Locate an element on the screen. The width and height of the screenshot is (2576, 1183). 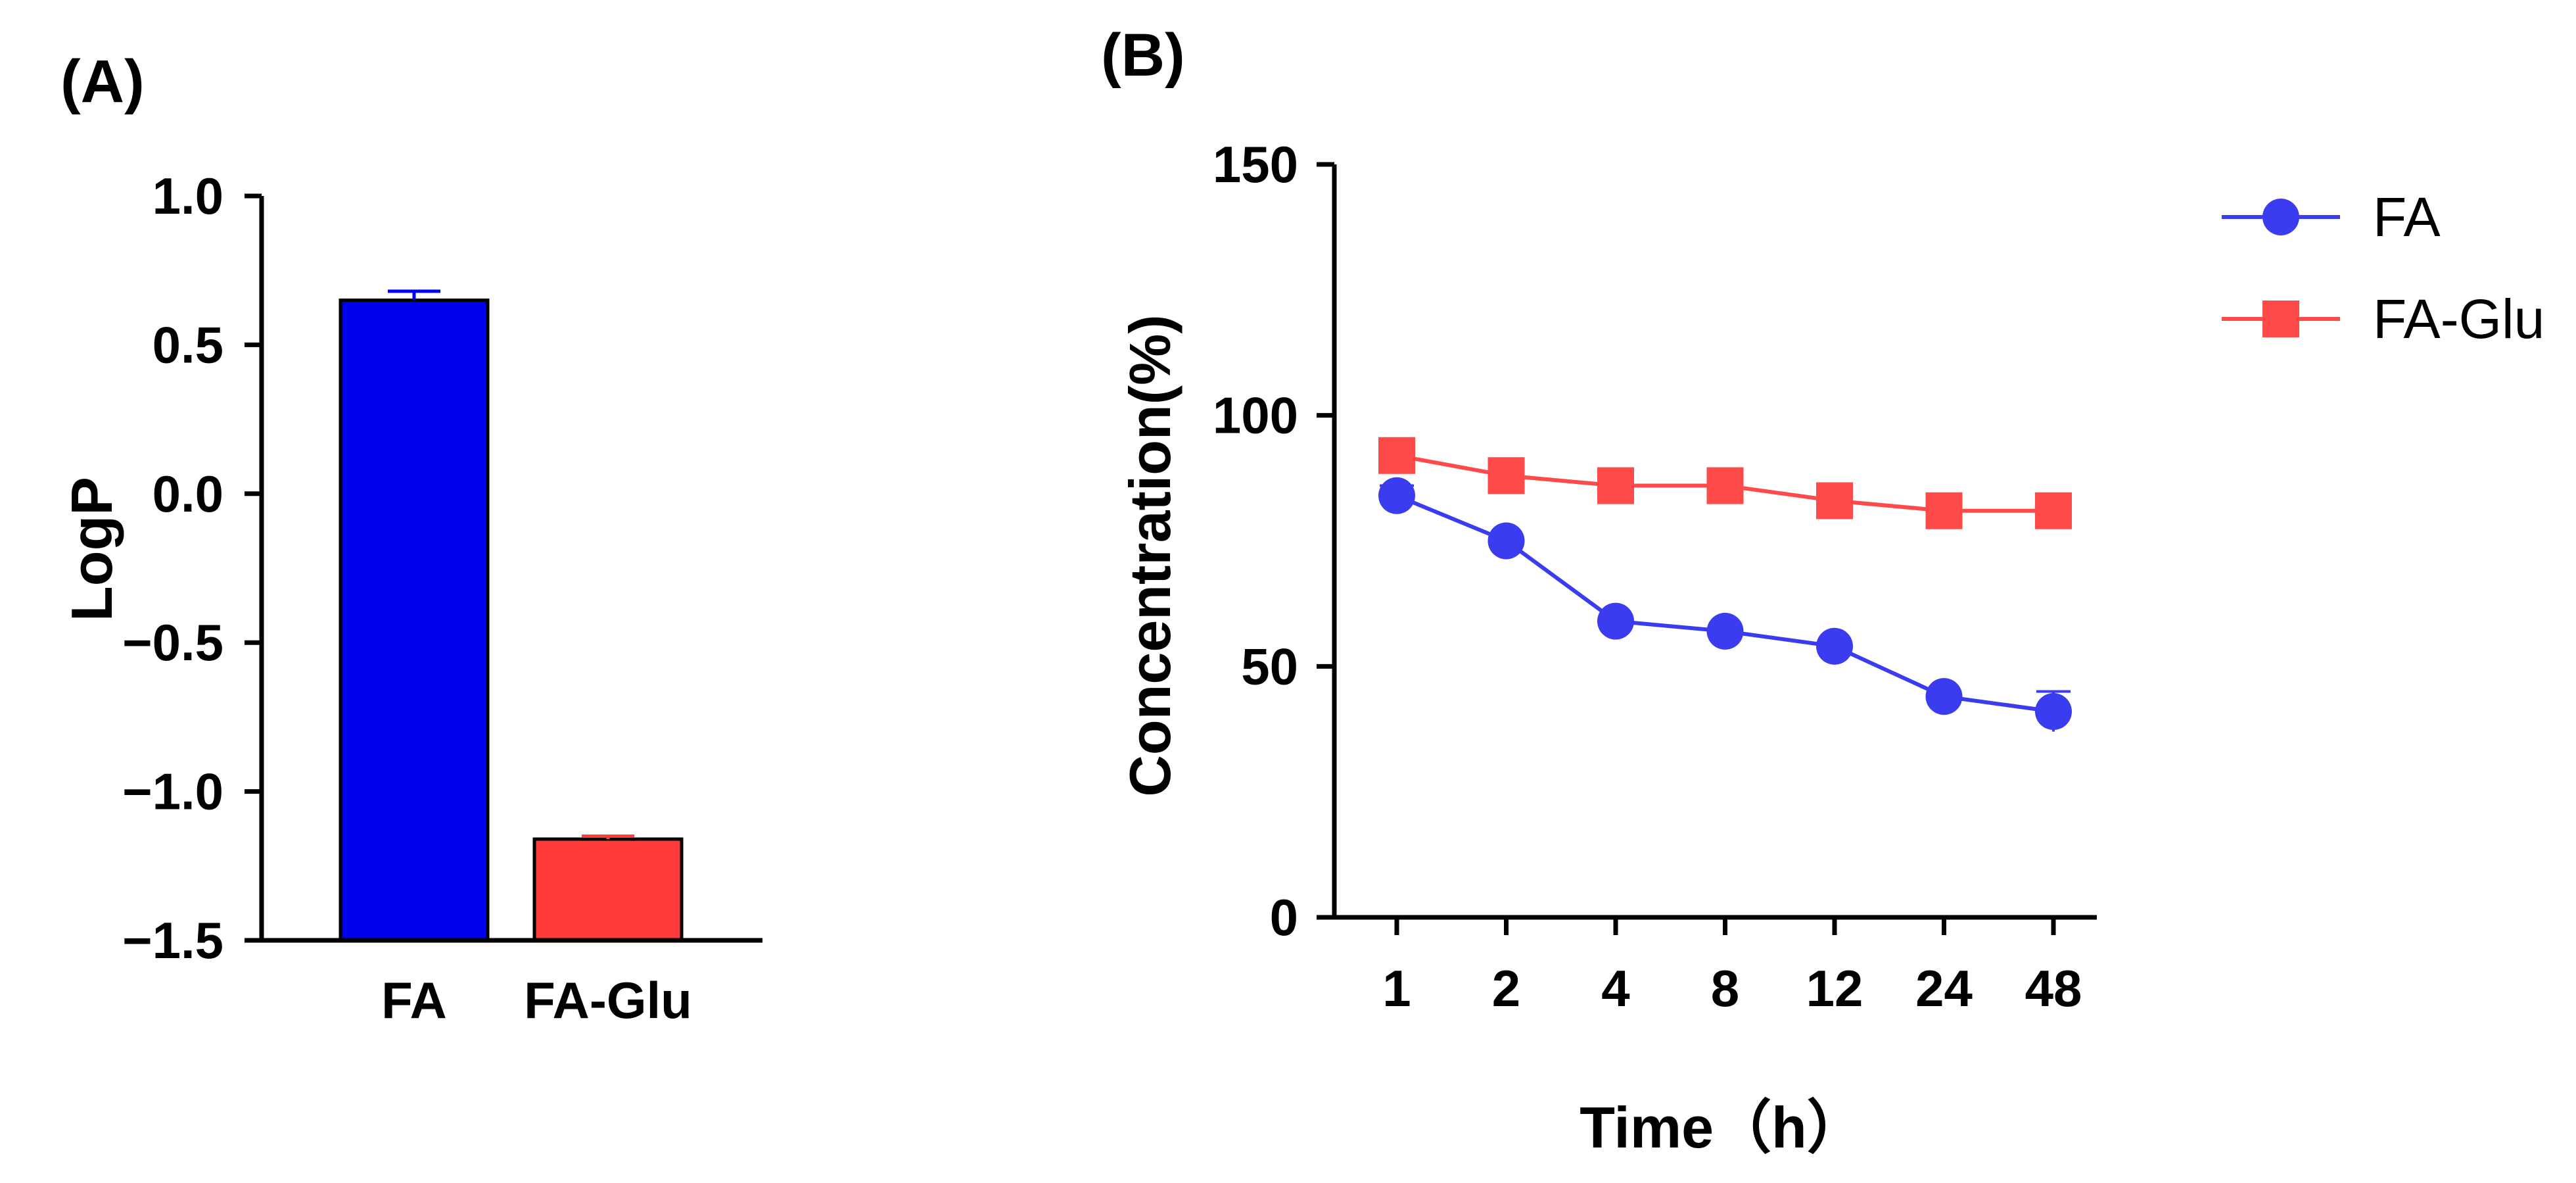
panel-a-y-tick-label: 0.5 is located at coordinates (187, 345).